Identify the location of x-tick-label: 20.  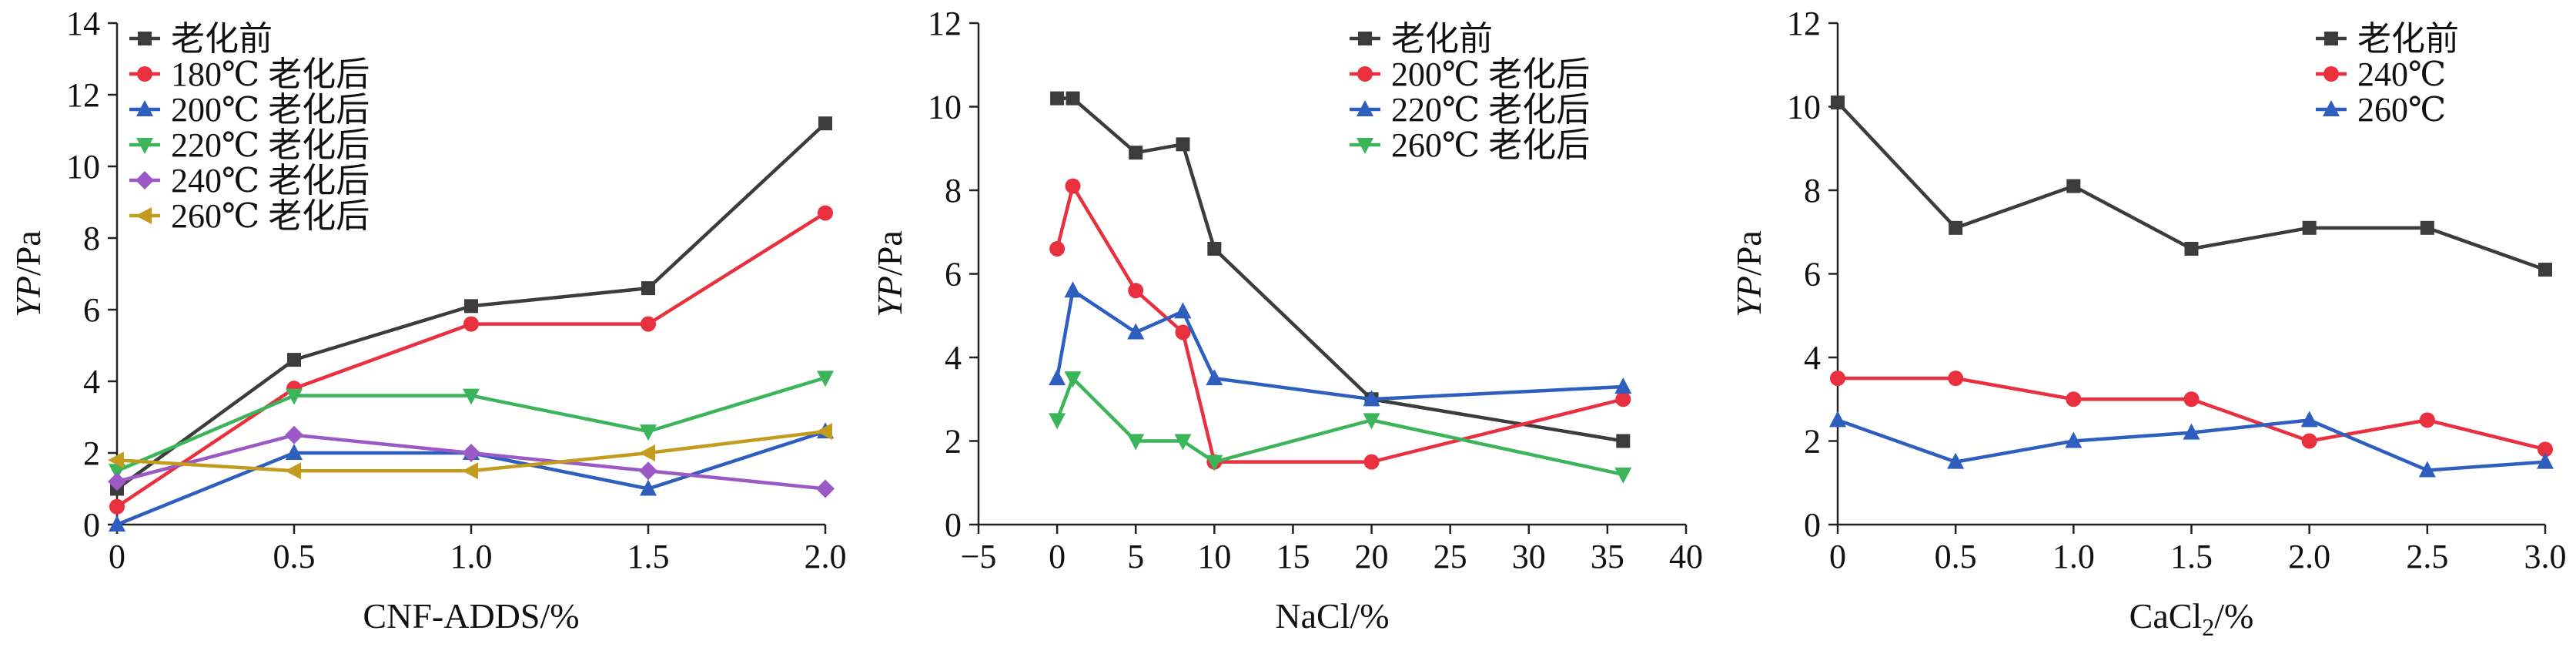
(1372, 556).